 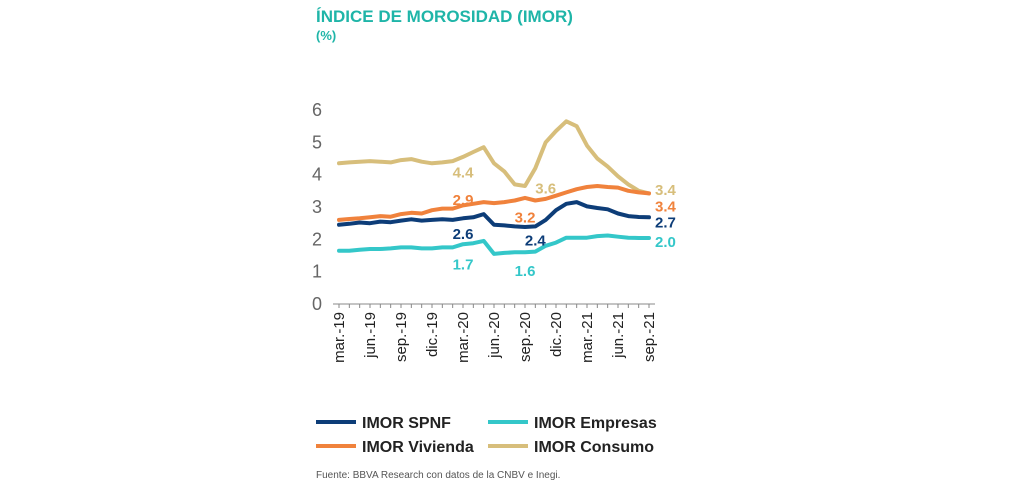 What do you see at coordinates (525, 271) in the screenshot?
I see `data-label: 1.6` at bounding box center [525, 271].